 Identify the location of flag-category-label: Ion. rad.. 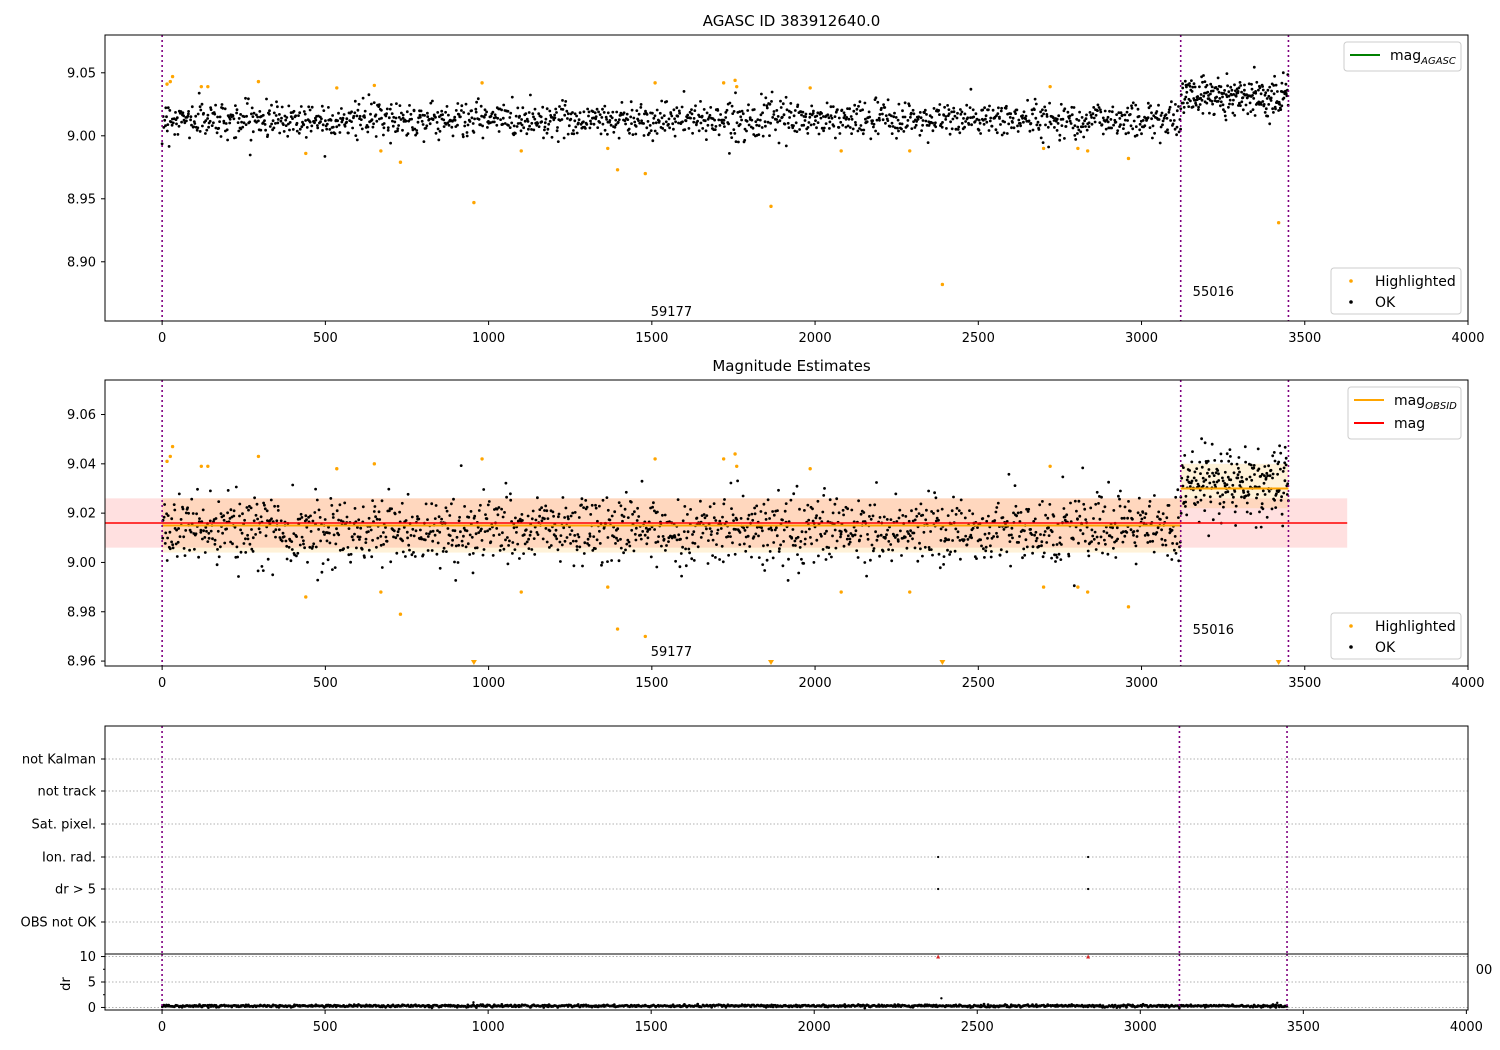
(69, 858).